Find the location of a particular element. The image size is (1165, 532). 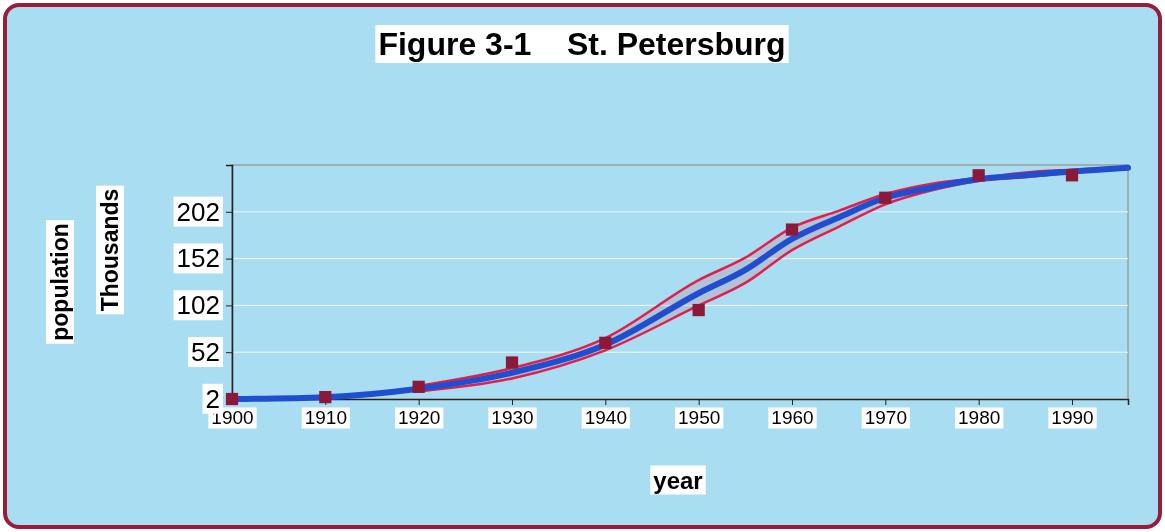

text: Thousands is located at coordinates (110, 250).